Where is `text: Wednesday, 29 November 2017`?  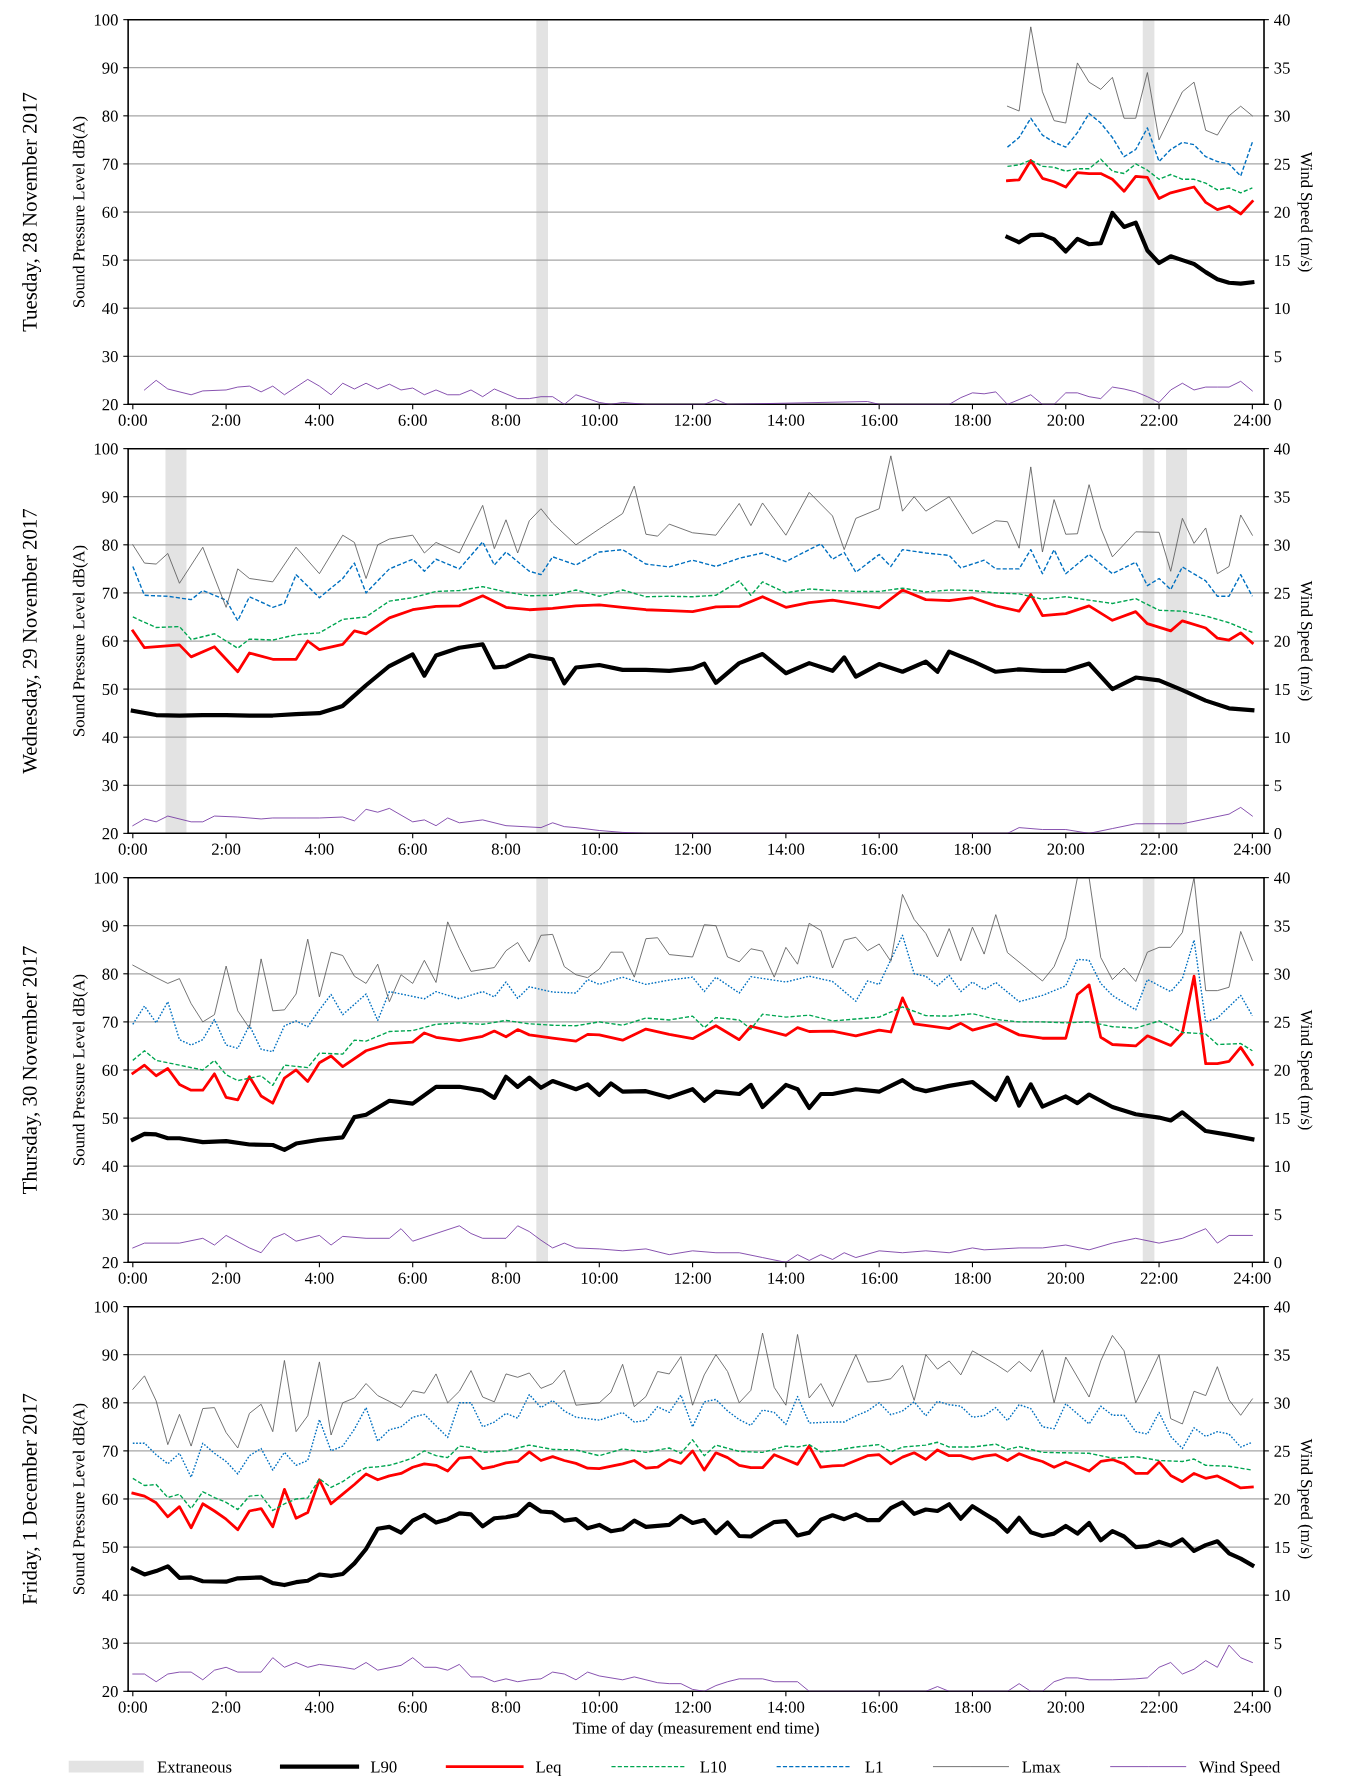 text: Wednesday, 29 November 2017 is located at coordinates (32, 641).